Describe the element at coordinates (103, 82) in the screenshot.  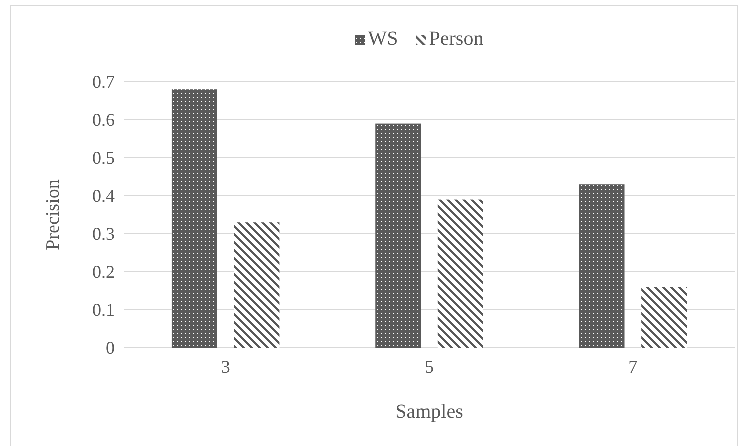
I see `y-tick-label: 0.7` at that location.